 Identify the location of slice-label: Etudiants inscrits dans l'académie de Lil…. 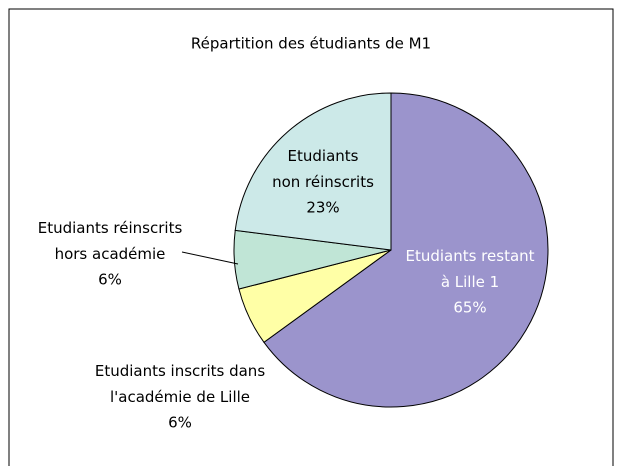
(180, 384).